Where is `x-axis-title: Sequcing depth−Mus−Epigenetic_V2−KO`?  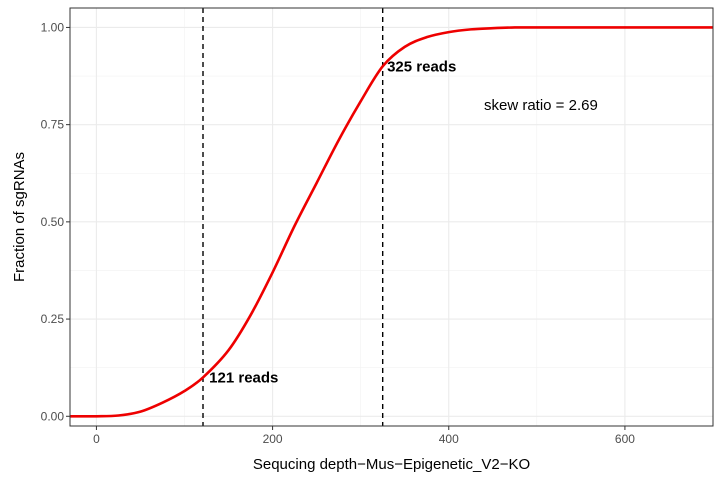
x-axis-title: Sequcing depth−Mus−Epigenetic_V2−KO is located at coordinates (391, 464).